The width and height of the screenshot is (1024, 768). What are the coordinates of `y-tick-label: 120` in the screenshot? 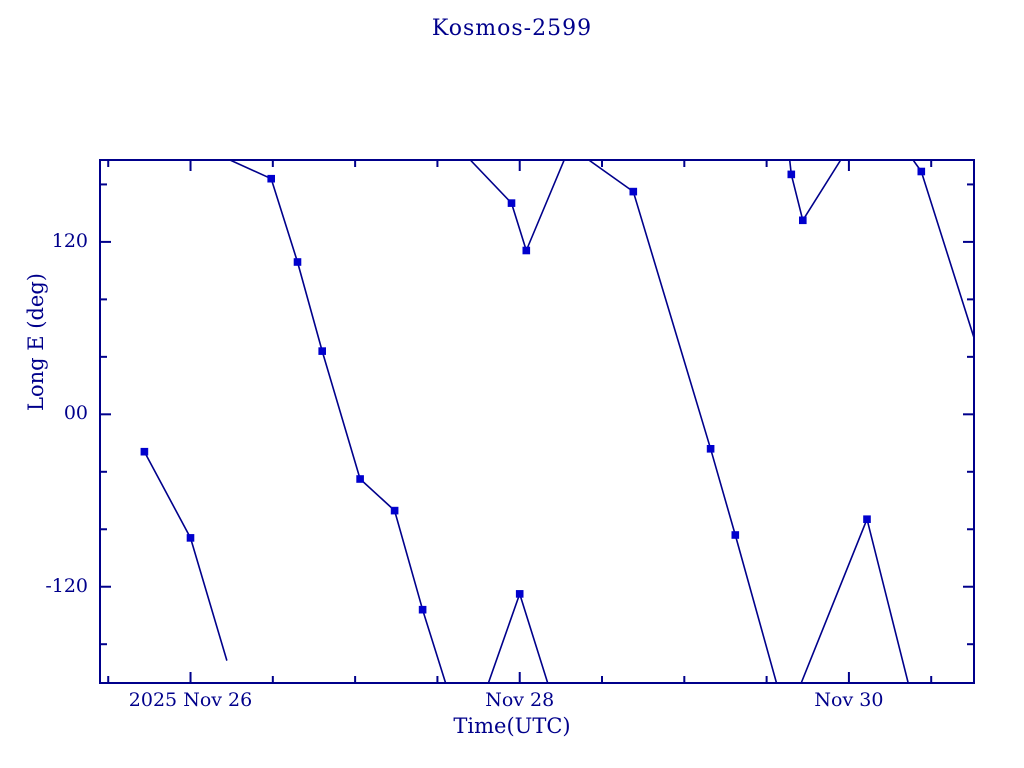 It's located at (69, 240).